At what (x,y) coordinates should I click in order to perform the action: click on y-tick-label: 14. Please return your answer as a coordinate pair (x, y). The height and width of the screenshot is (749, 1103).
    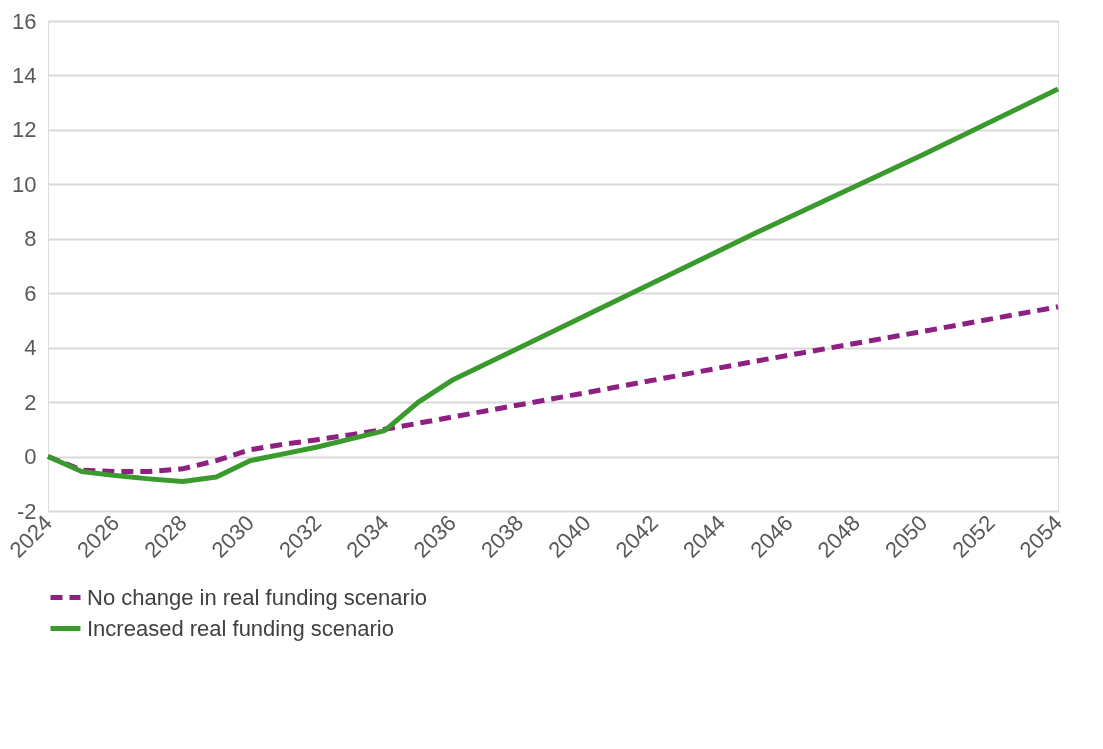
    Looking at the image, I should click on (24, 75).